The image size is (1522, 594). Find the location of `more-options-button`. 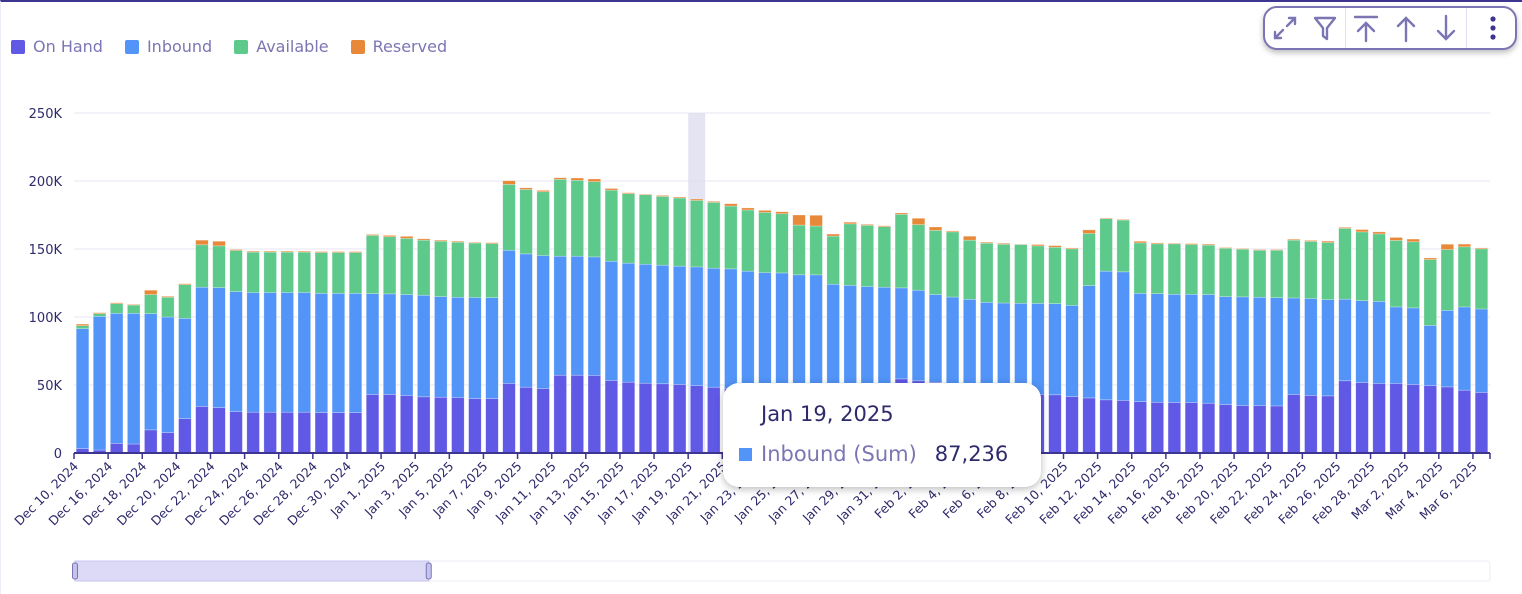

more-options-button is located at coordinates (1493, 28).